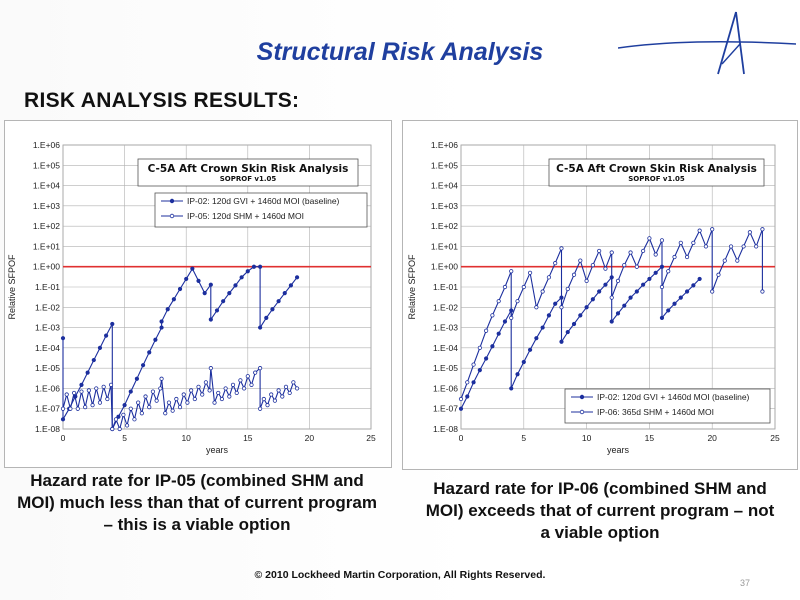 This screenshot has height=600, width=800. I want to click on chart-1-title: C-5A Aft Crown Skin Risk Analysis, so click(656, 169).